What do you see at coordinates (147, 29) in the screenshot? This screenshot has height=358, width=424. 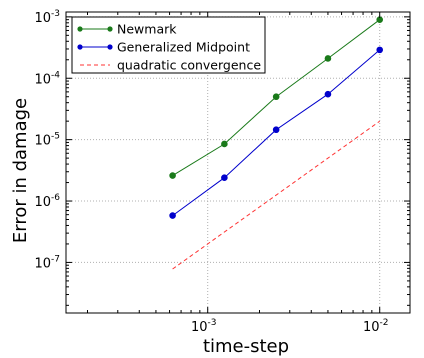 I see `legend-label-0: Newmark` at bounding box center [147, 29].